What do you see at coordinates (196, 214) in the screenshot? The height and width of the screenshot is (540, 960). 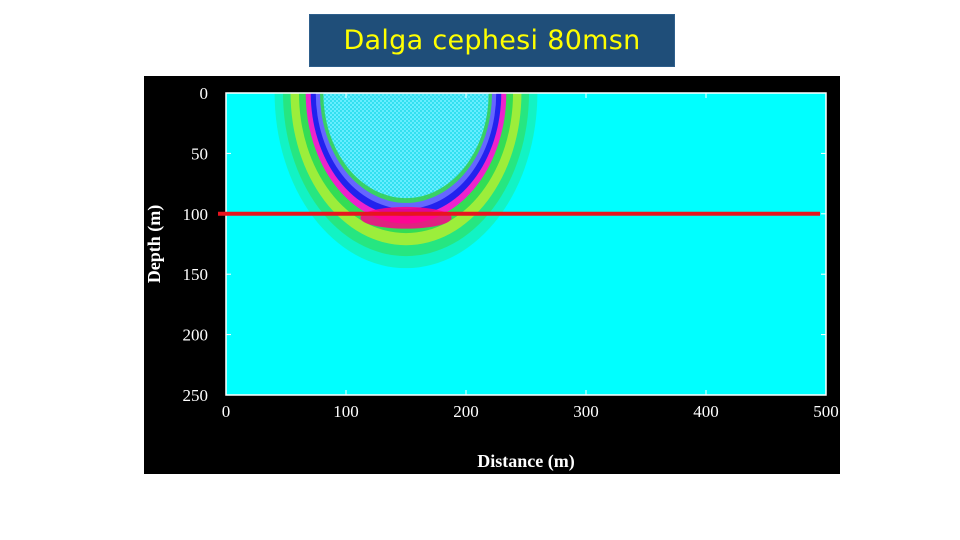 I see `y-tick-label: 100` at bounding box center [196, 214].